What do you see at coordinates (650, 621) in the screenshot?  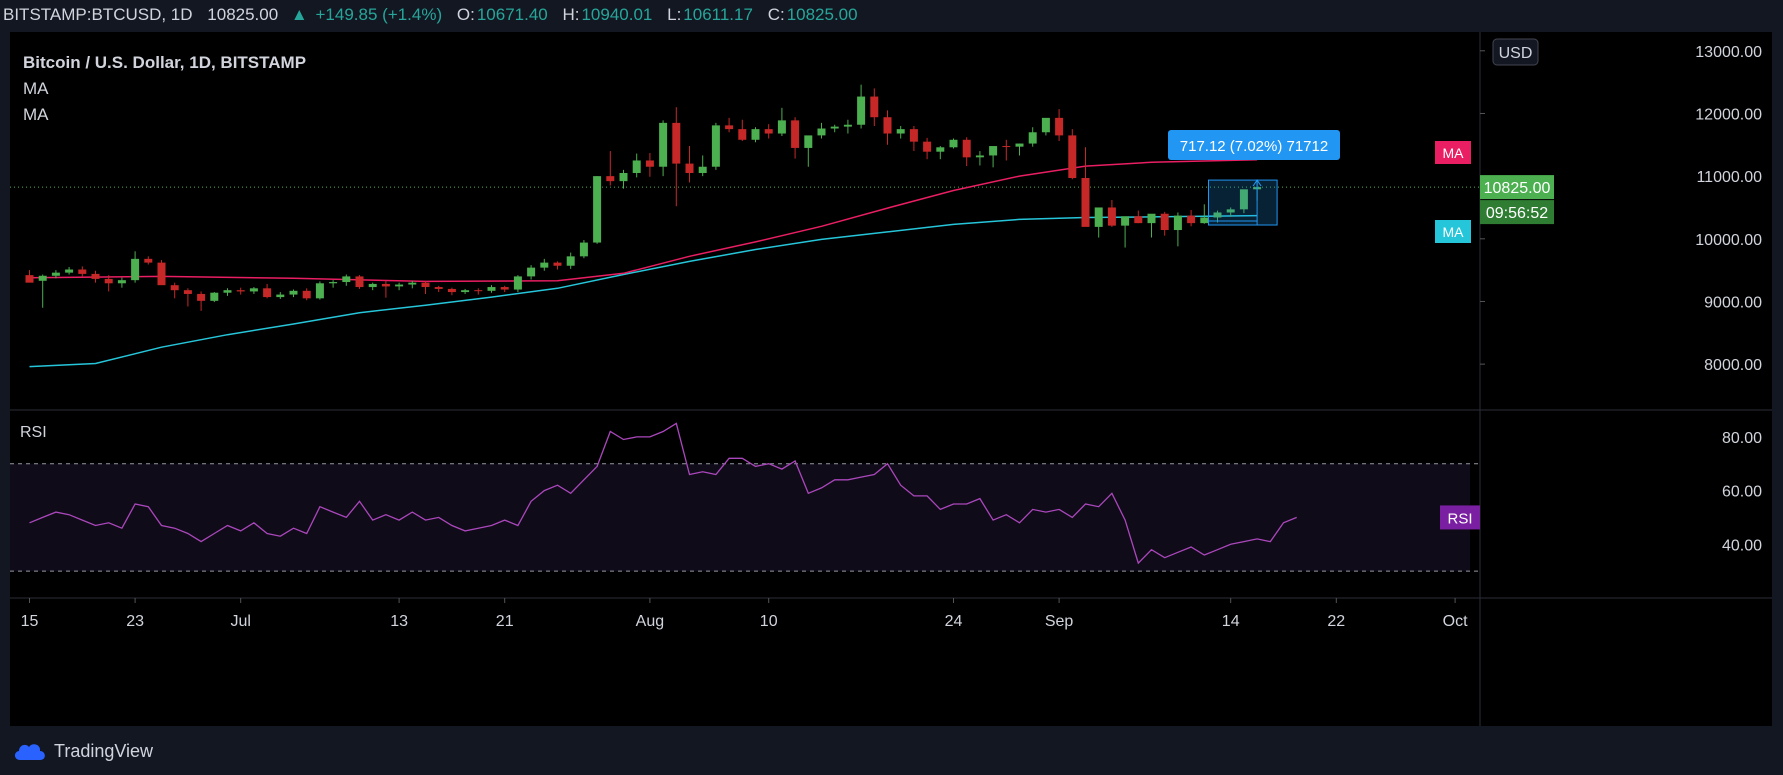 I see `date-tick-label: Aug` at bounding box center [650, 621].